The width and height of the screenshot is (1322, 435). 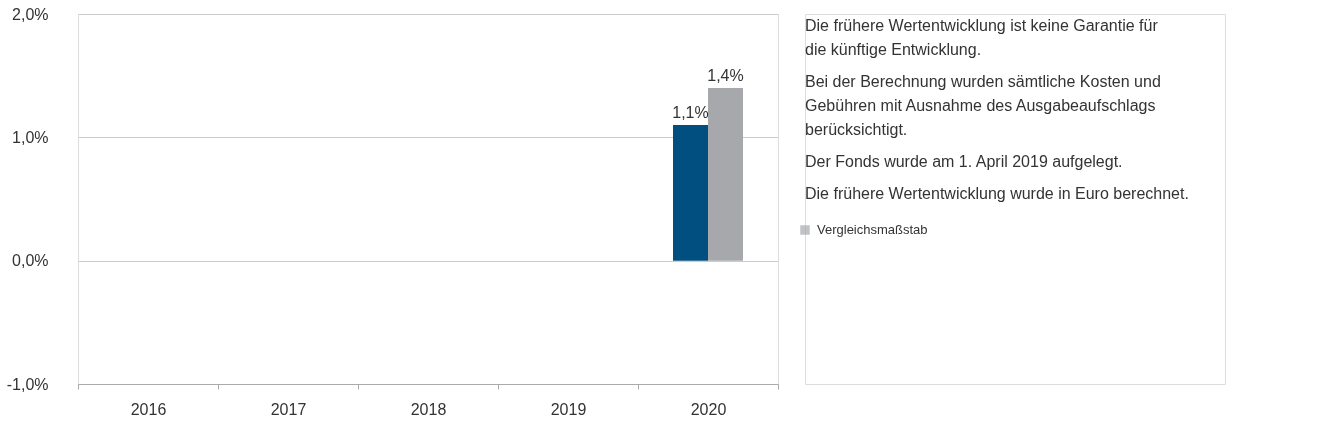 I want to click on y-tick-label: 1,0%, so click(x=30, y=137).